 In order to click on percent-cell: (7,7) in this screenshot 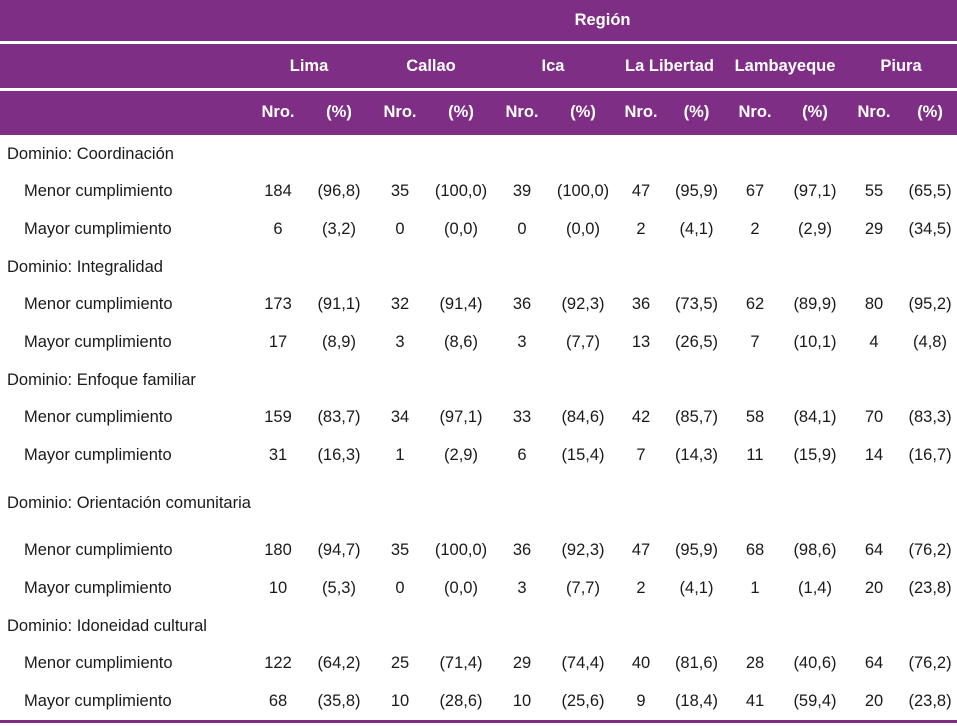, I will do `click(583, 341)`.